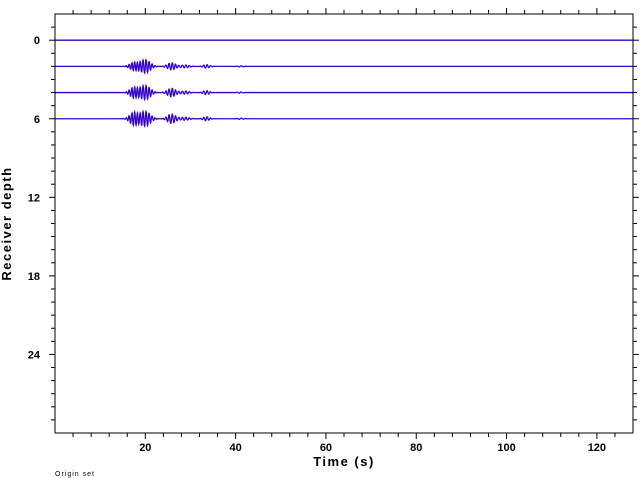 The height and width of the screenshot is (478, 640). I want to click on footnote-text: Origin set, so click(75, 474).